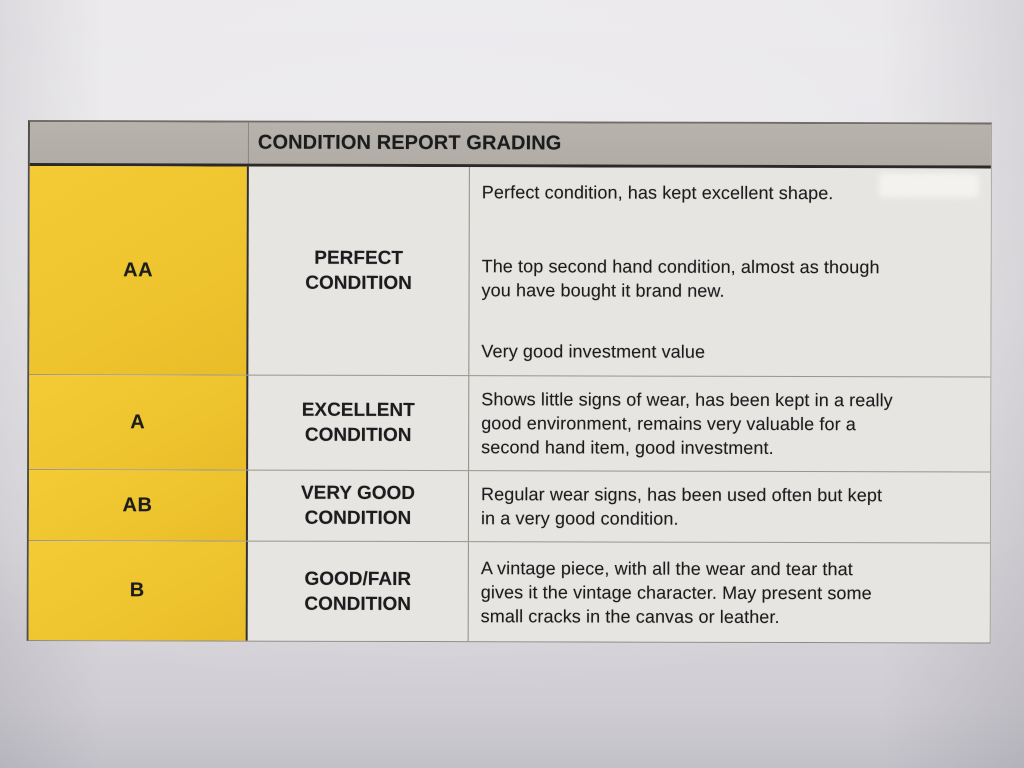 Image resolution: width=1024 pixels, height=768 pixels. I want to click on description-line: second hand item, good investment., so click(627, 447).